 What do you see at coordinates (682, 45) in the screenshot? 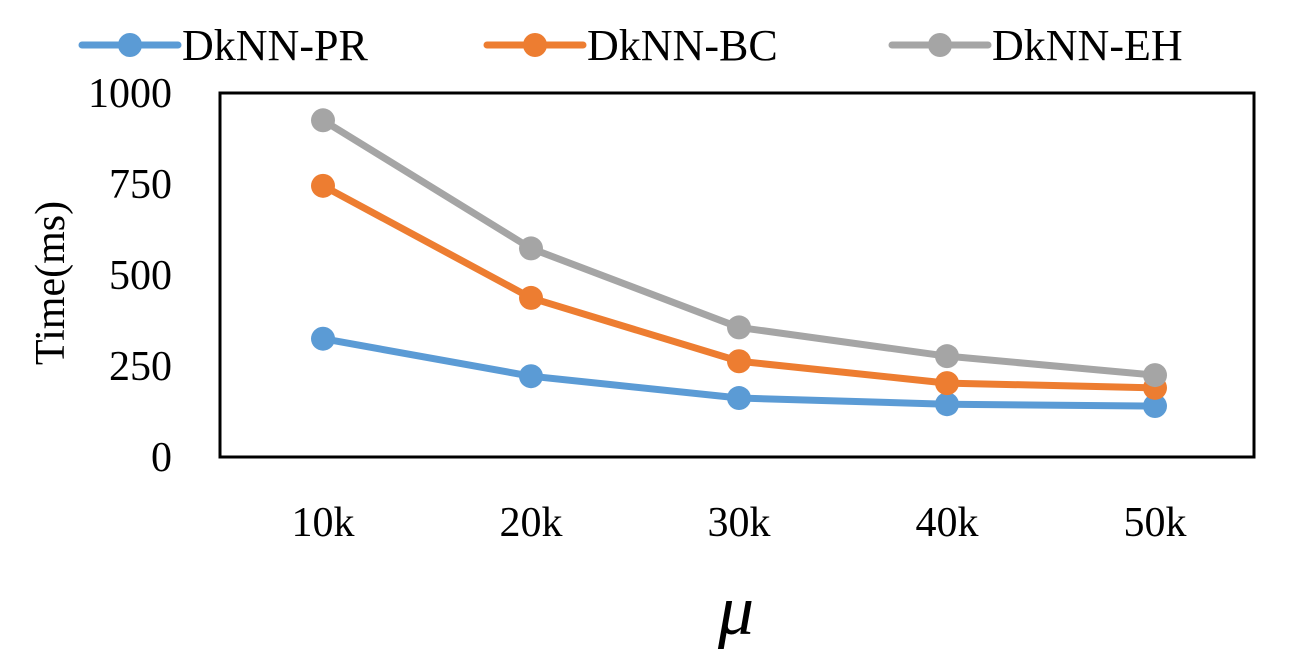
I see `legend-label: DkNN-BC` at bounding box center [682, 45].